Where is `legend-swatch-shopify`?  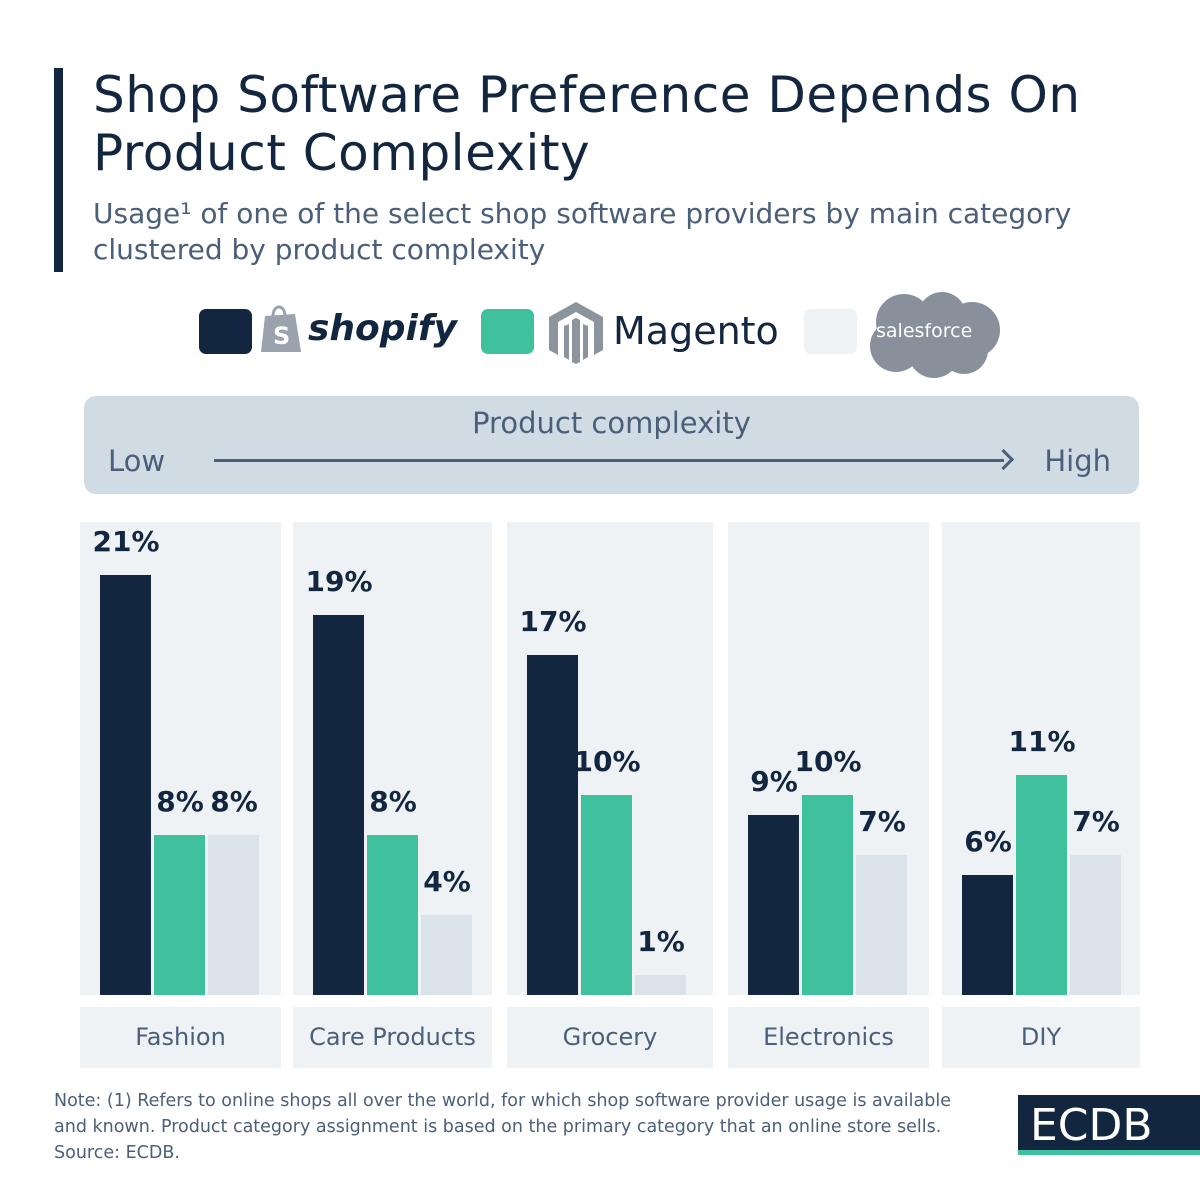 legend-swatch-shopify is located at coordinates (225, 331).